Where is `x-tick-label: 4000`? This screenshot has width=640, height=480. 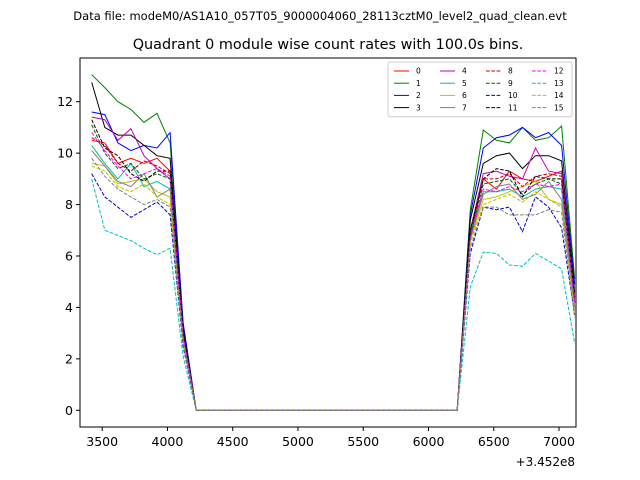 x-tick-label: 4000 is located at coordinates (168, 441).